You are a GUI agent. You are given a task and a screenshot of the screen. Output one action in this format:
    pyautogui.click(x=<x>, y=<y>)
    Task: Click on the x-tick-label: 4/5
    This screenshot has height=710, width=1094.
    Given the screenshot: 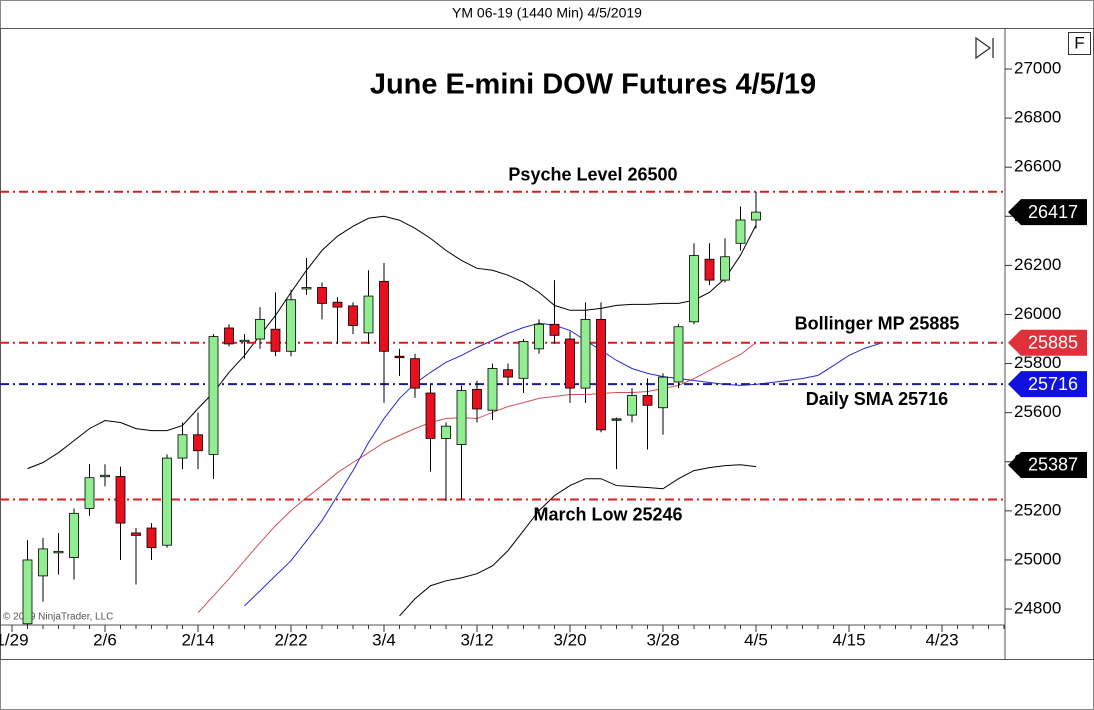 What is the action you would take?
    pyautogui.click(x=756, y=639)
    